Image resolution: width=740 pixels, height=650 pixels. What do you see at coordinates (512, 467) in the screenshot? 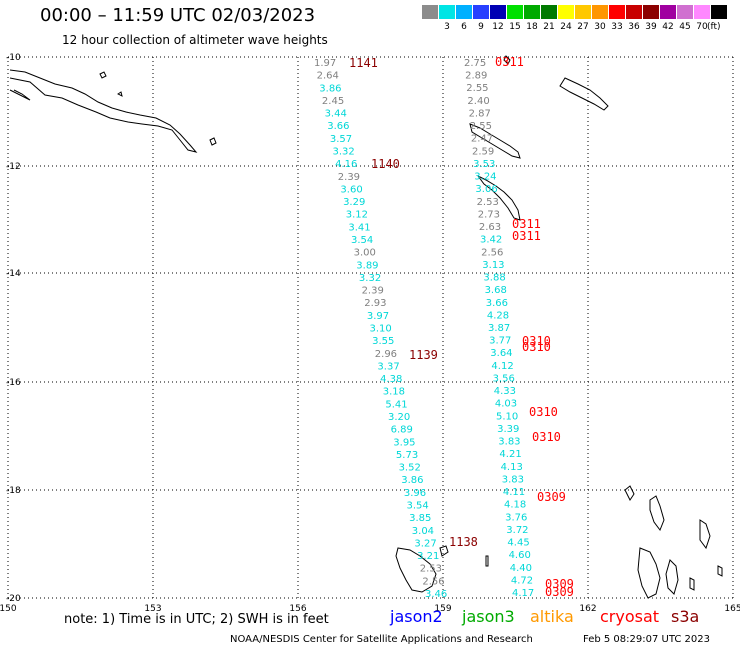
I see `swh-value: 4.13` at bounding box center [512, 467].